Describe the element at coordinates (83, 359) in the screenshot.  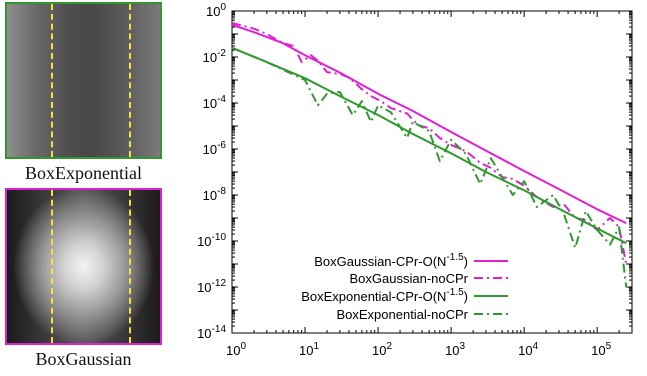
I see `boxgaussian-caption: BoxGaussian` at that location.